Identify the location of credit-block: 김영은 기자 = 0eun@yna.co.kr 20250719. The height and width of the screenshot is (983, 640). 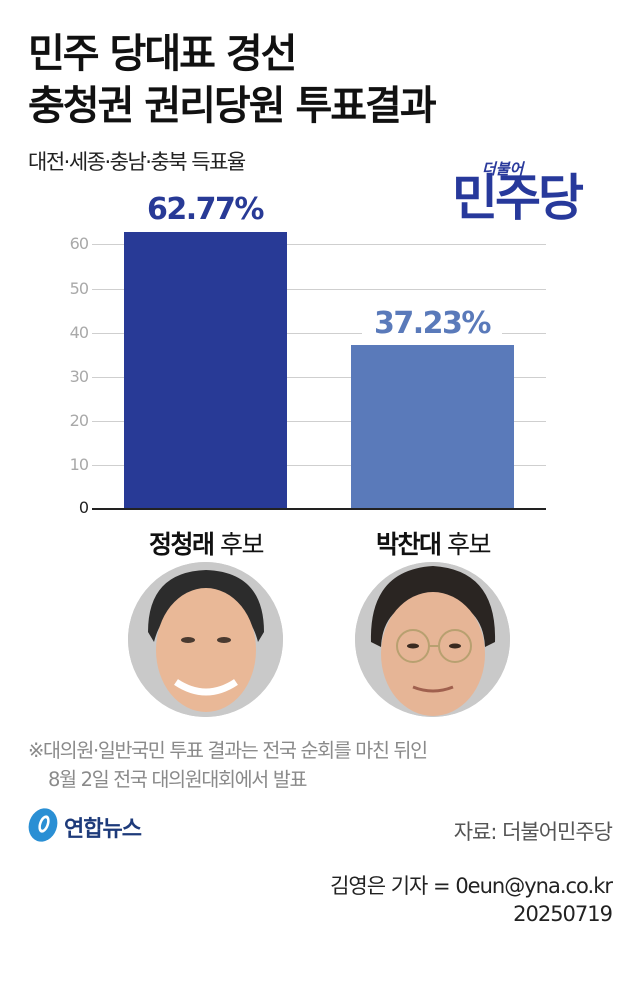
(471, 900).